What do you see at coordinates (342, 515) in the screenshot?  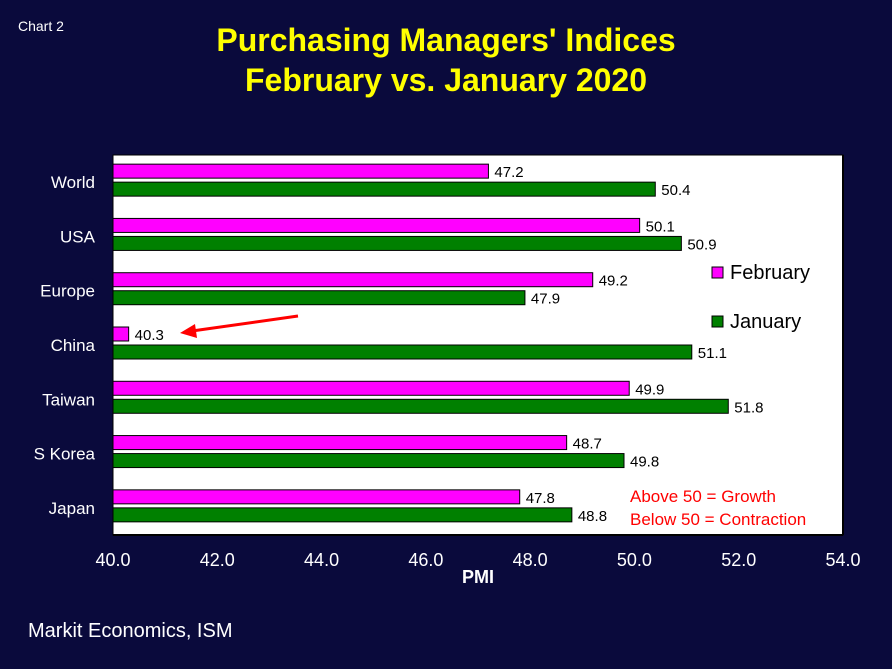 I see `bar-january-japan` at bounding box center [342, 515].